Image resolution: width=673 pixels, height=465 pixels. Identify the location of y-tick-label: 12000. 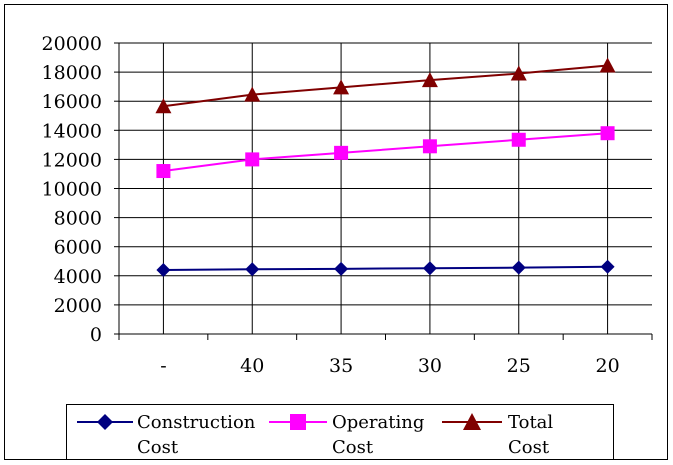
(72, 160).